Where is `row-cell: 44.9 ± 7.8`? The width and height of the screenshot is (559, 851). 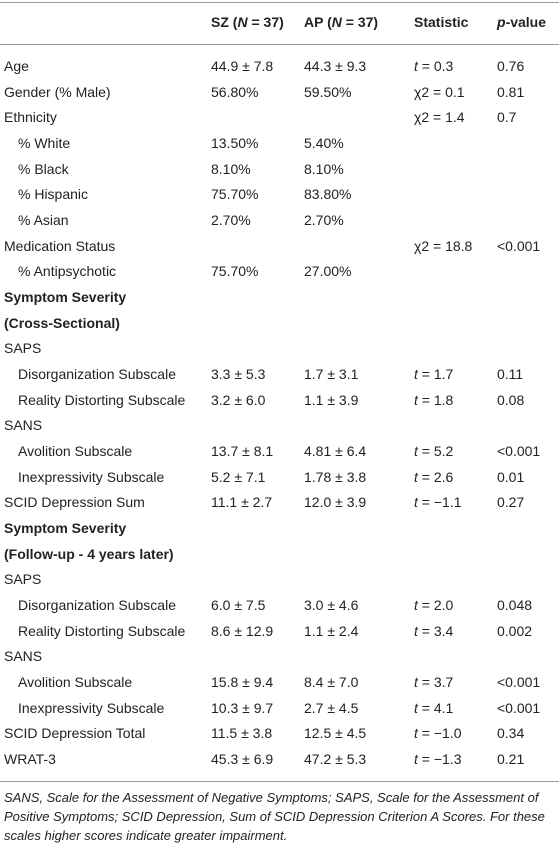
row-cell: 44.9 ± 7.8 is located at coordinates (242, 66).